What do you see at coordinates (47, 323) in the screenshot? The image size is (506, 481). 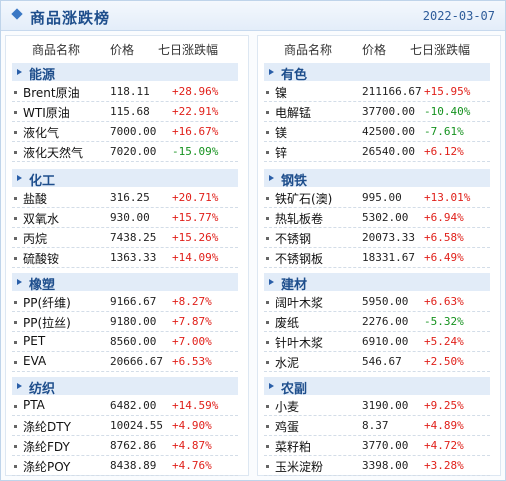 I see `commodity-name: PP(拉丝)` at bounding box center [47, 323].